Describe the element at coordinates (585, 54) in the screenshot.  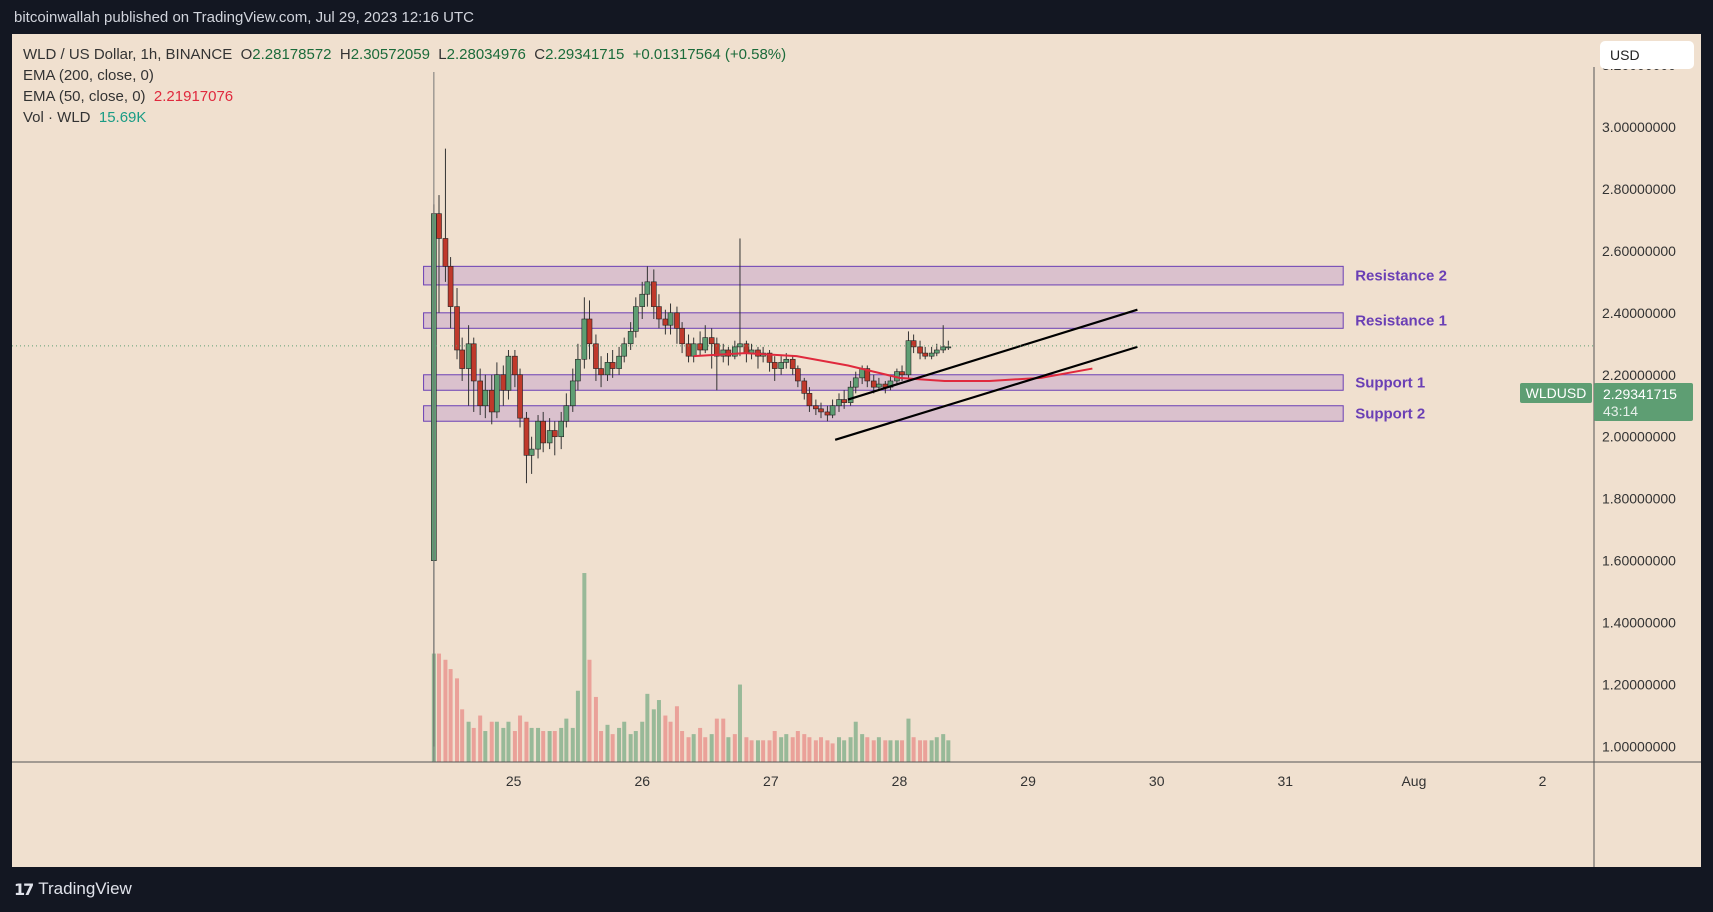
I see `close-value: 2.29341715` at that location.